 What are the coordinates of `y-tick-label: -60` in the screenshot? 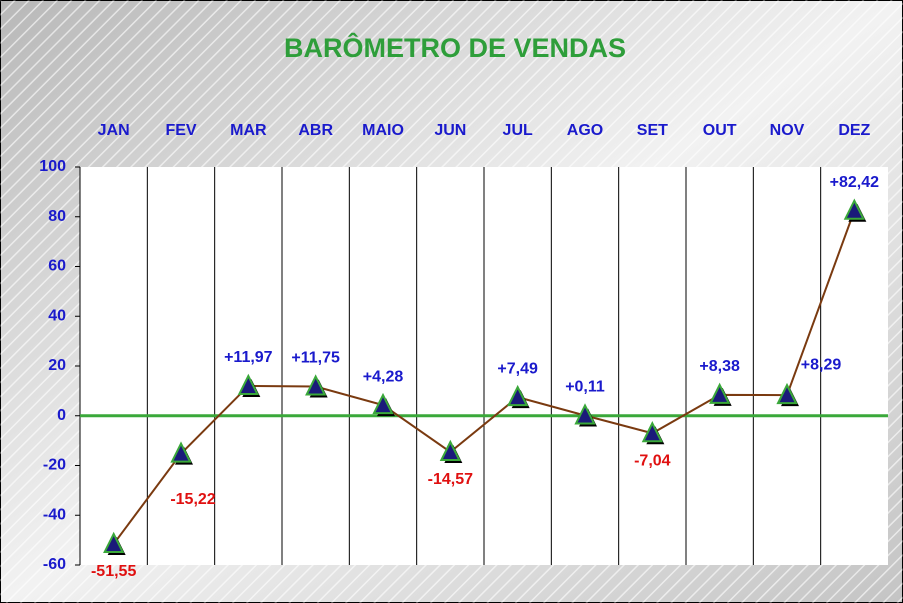 It's located at (54, 564).